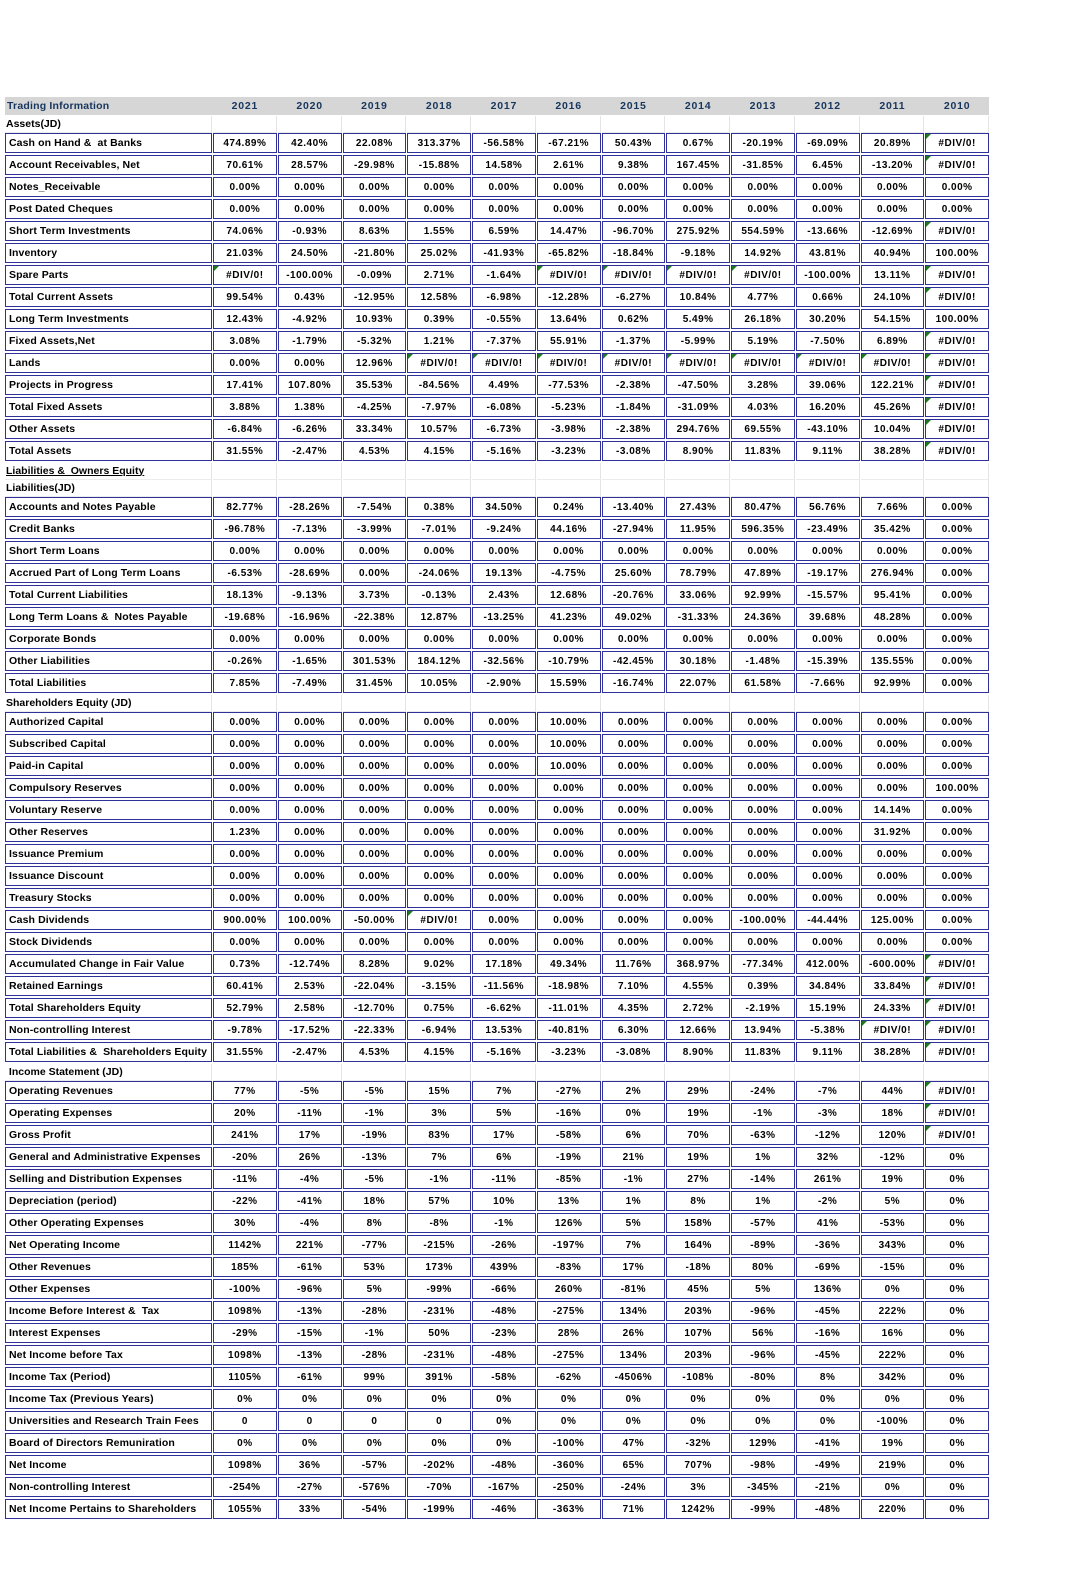 The image size is (1073, 1577). What do you see at coordinates (568, 766) in the screenshot?
I see `value-cell-2016: 10.00%` at bounding box center [568, 766].